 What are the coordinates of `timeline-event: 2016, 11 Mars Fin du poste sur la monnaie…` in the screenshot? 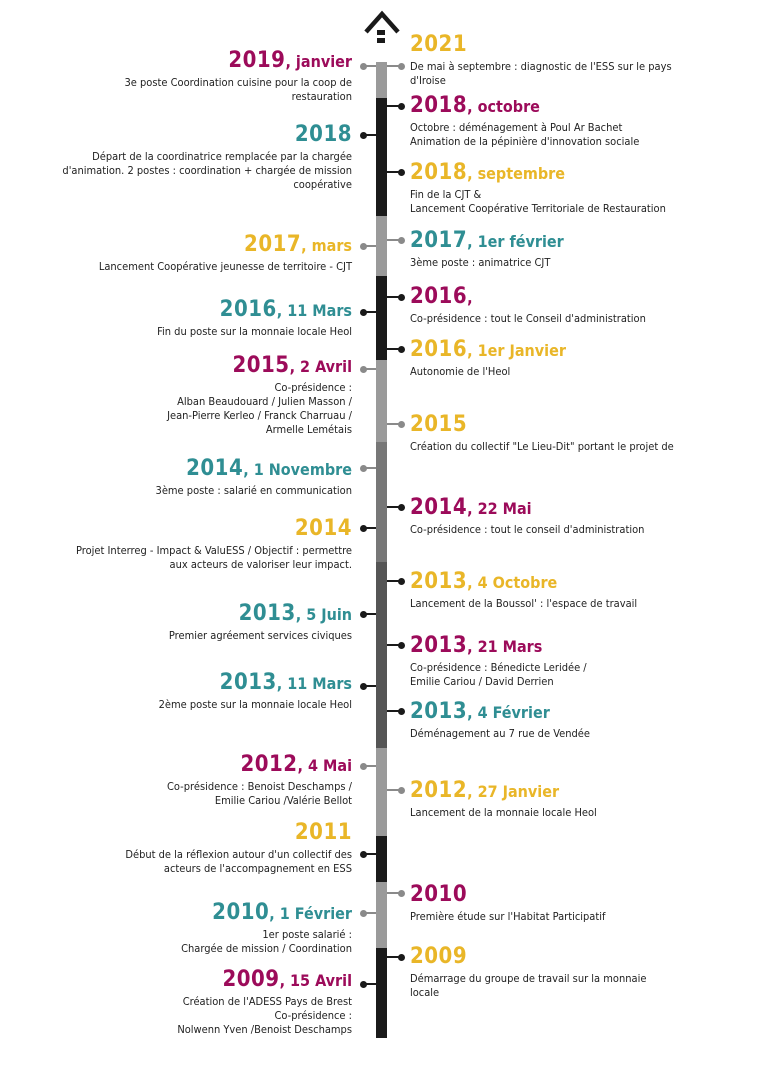 It's located at (192, 319).